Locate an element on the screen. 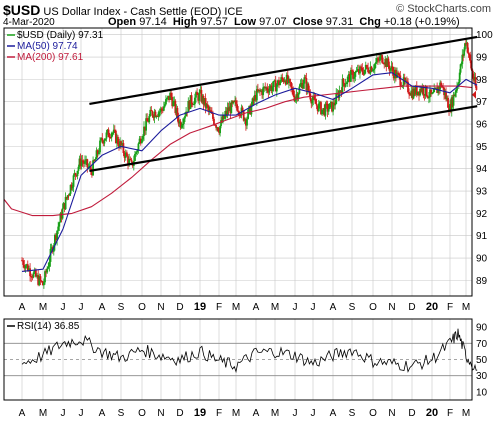 The width and height of the screenshot is (497, 430). rsi-x-tick-label: D is located at coordinates (411, 413).